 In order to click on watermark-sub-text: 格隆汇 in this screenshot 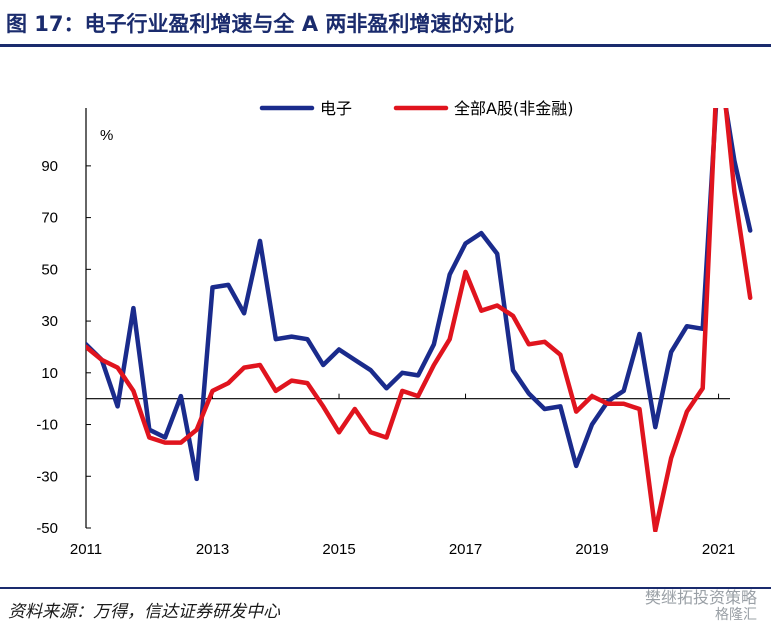, I will do `click(736, 615)`.